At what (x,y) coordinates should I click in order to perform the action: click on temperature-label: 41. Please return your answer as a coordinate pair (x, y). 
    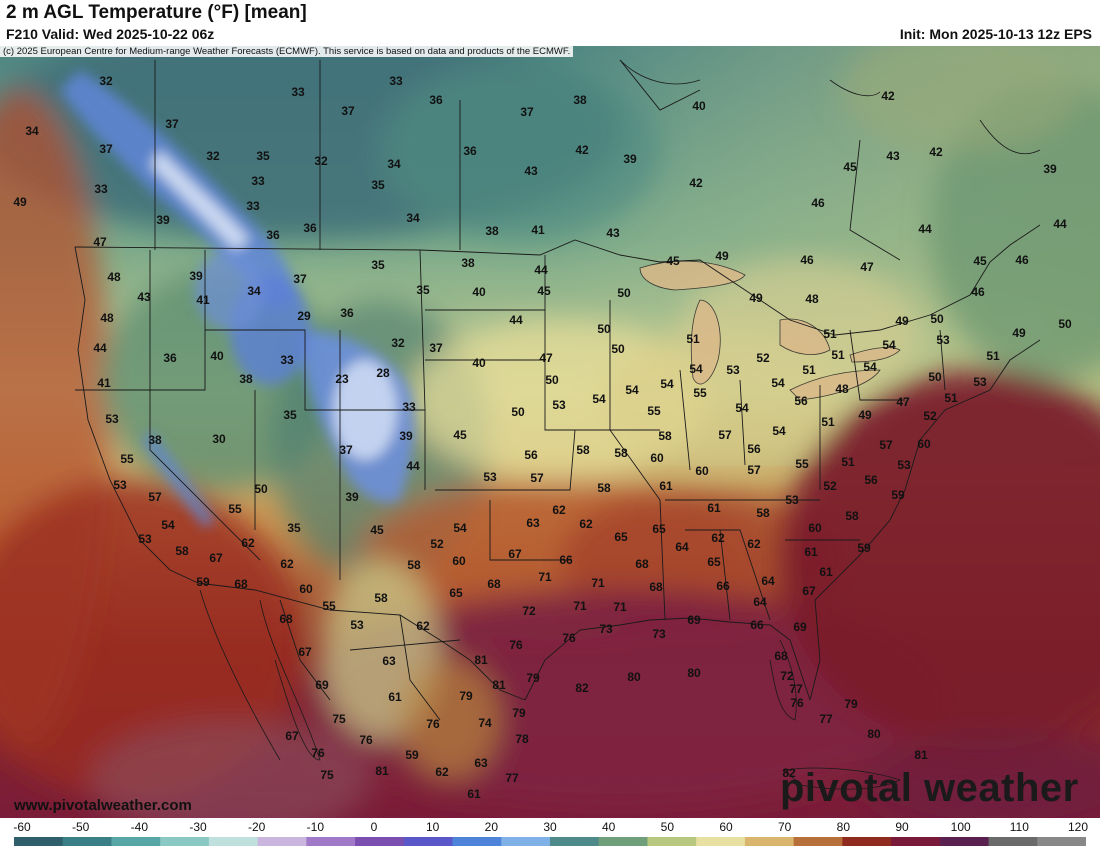
    Looking at the image, I should click on (538, 230).